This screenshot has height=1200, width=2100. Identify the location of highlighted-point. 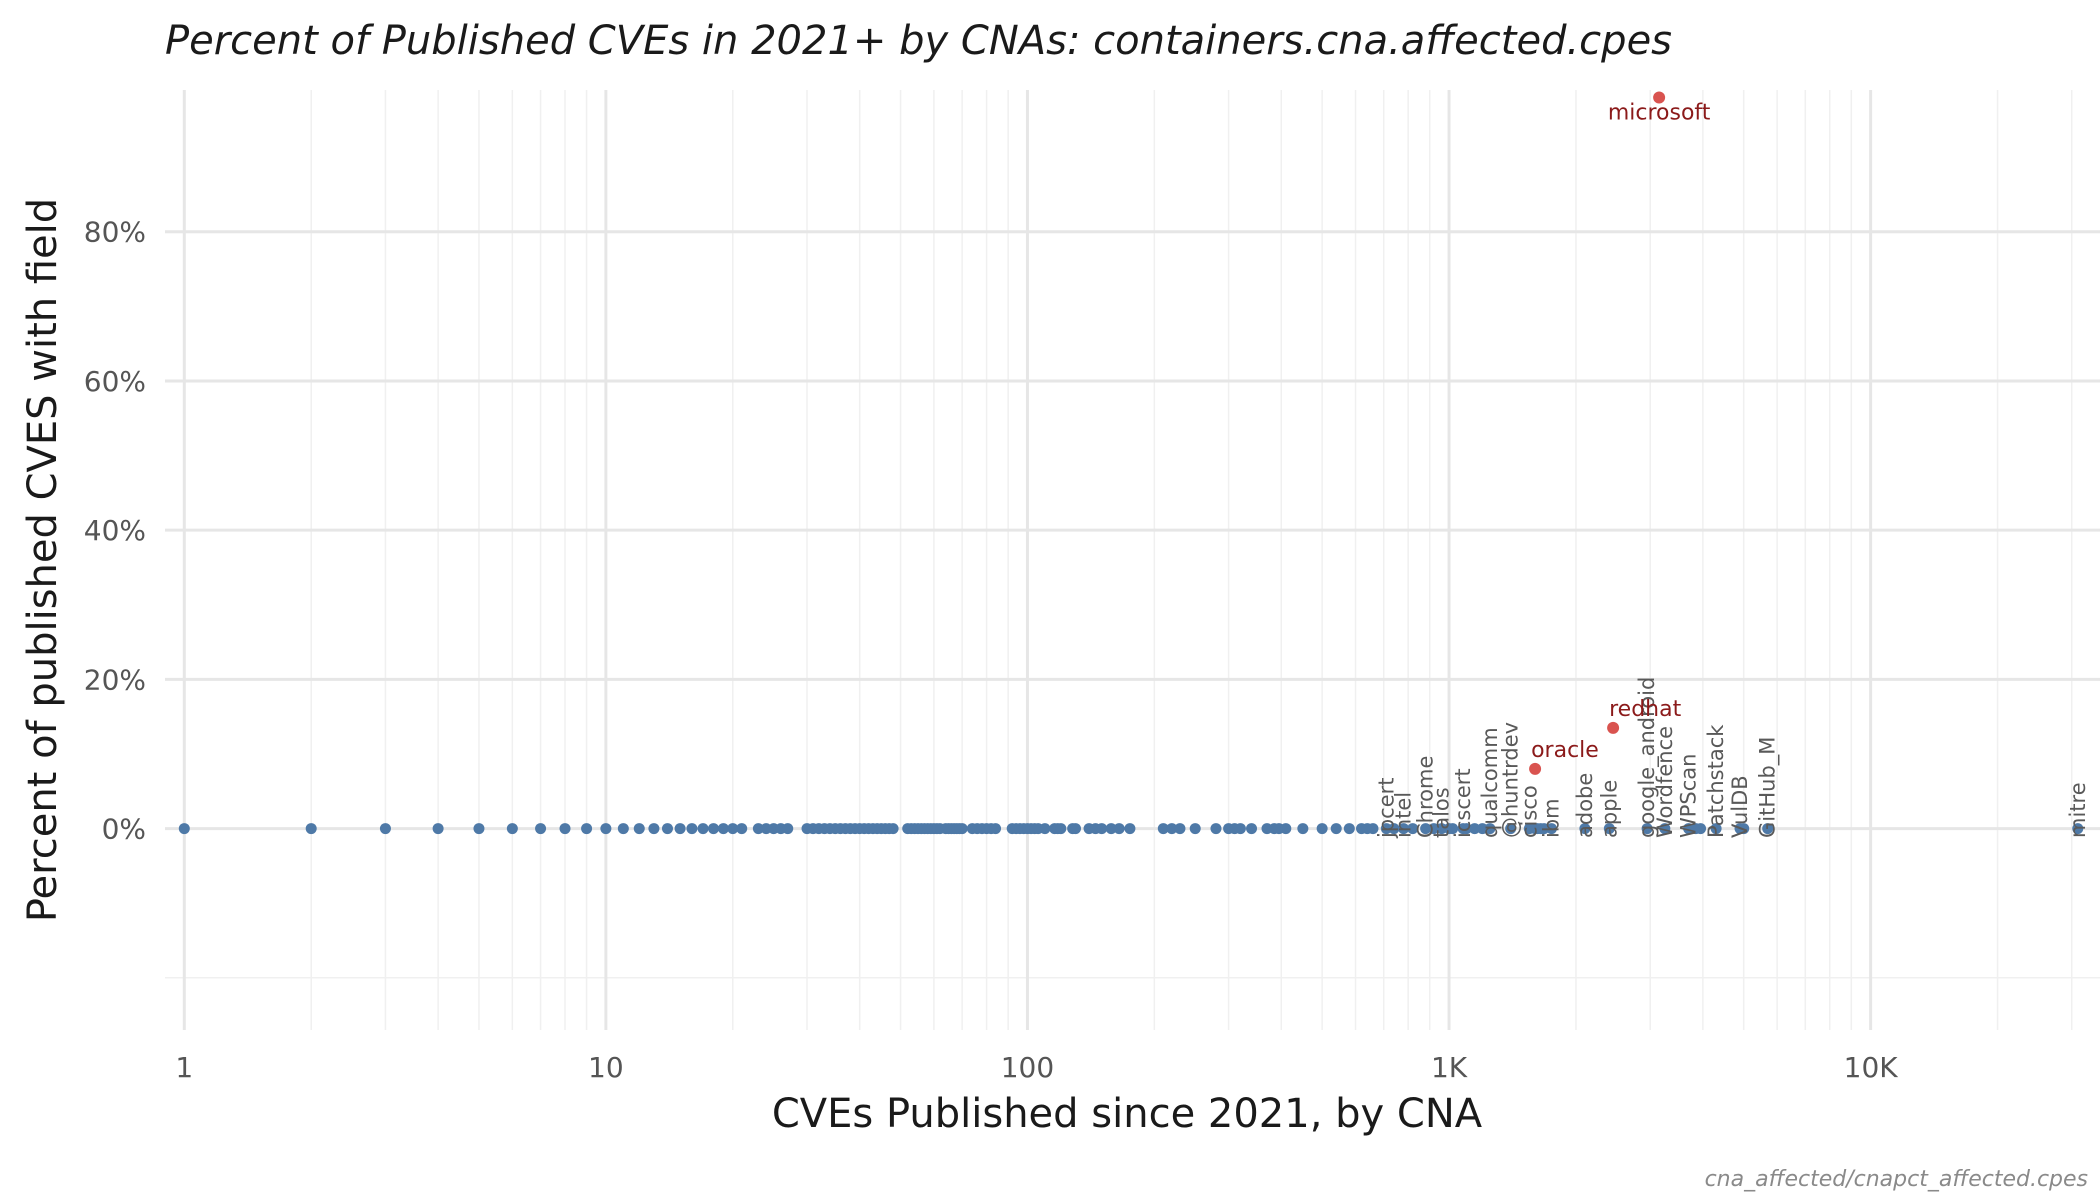
(1613, 727).